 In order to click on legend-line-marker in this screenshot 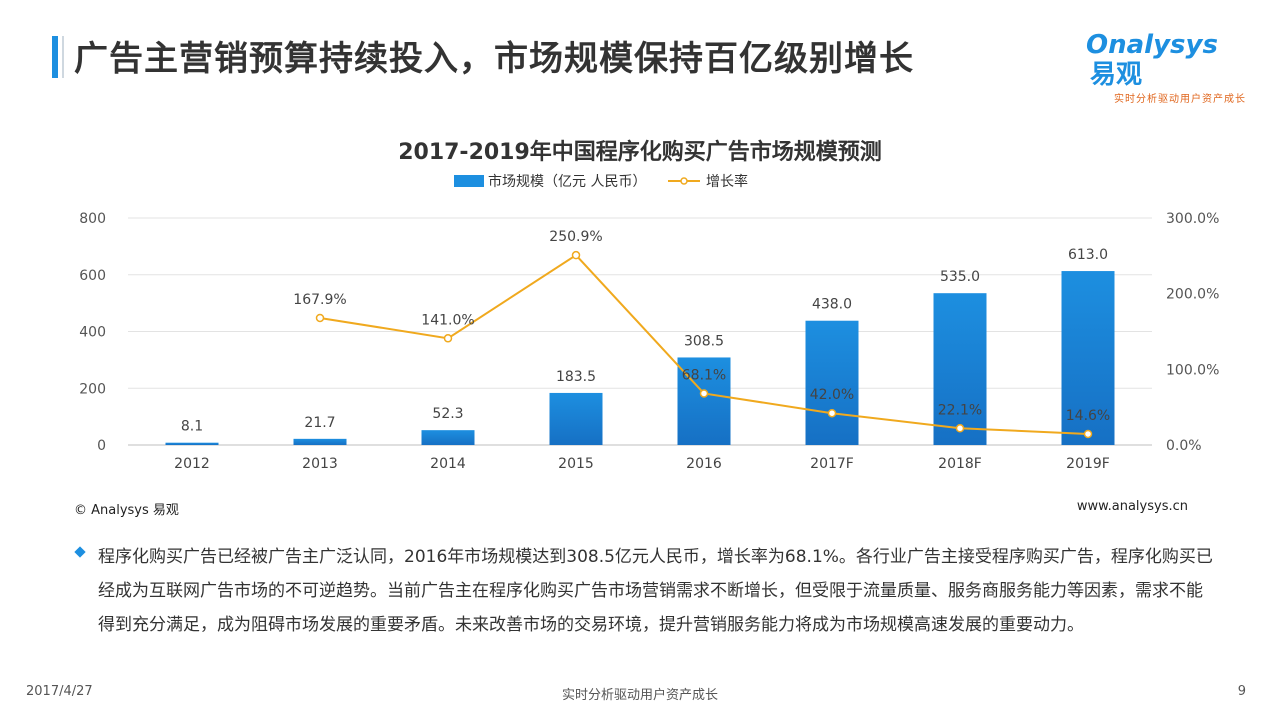, I will do `click(684, 181)`.